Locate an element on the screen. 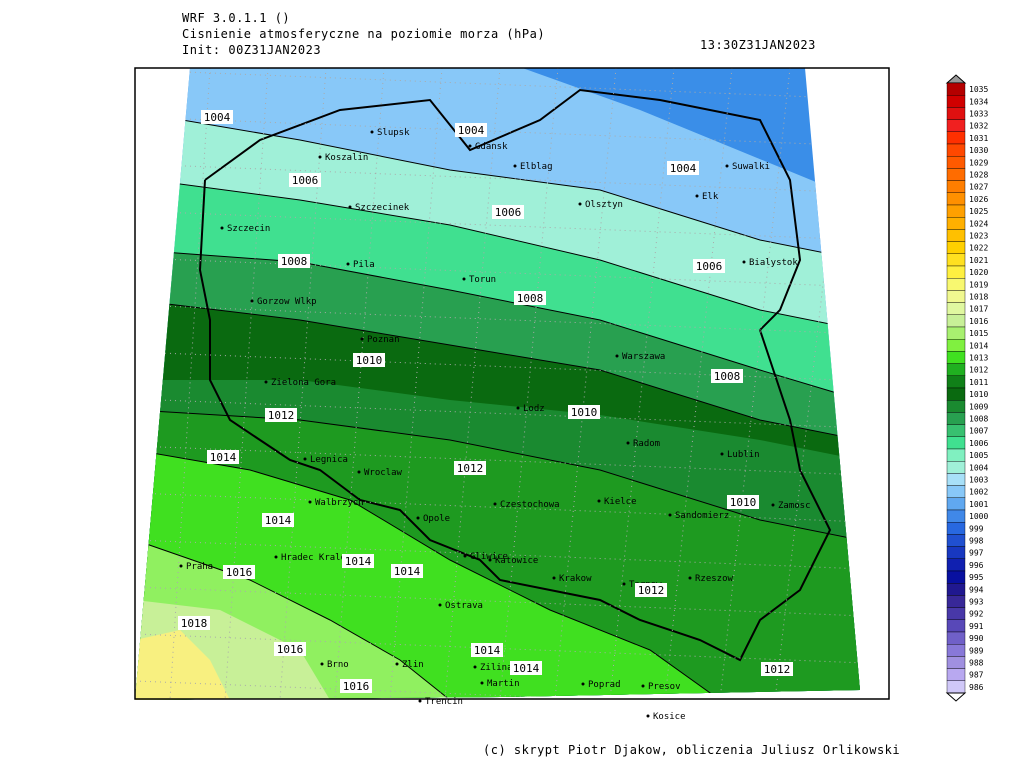  colorbar-label: 1018 is located at coordinates (978, 297).